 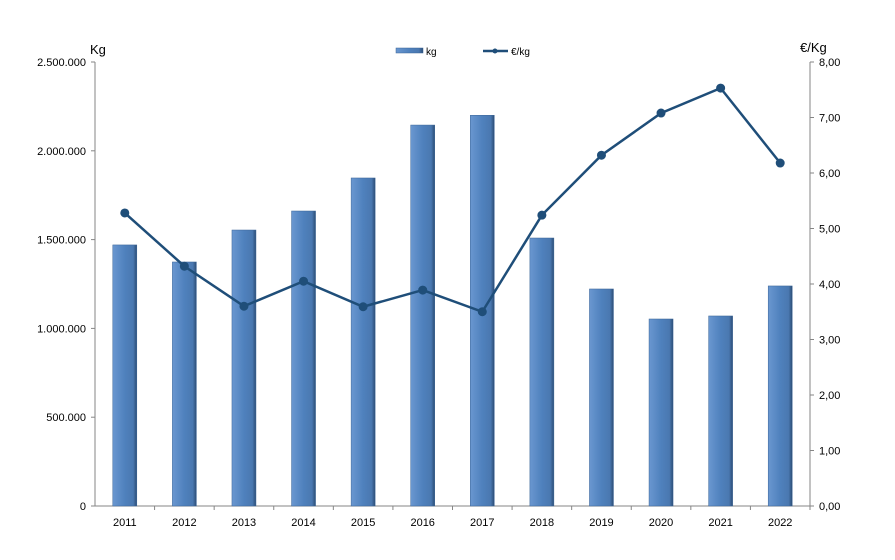 I want to click on x-tick-label: 2011, so click(x=125, y=523).